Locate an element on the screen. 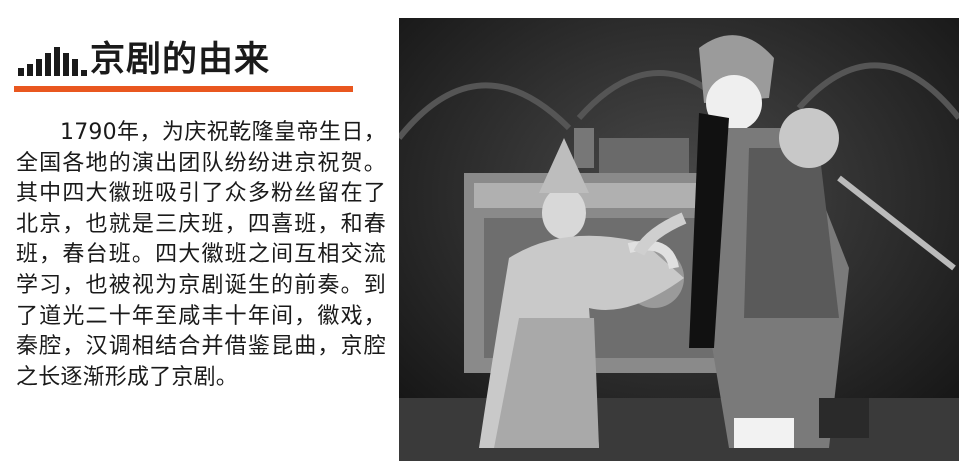  page-title: 京剧的由来 is located at coordinates (180, 60).